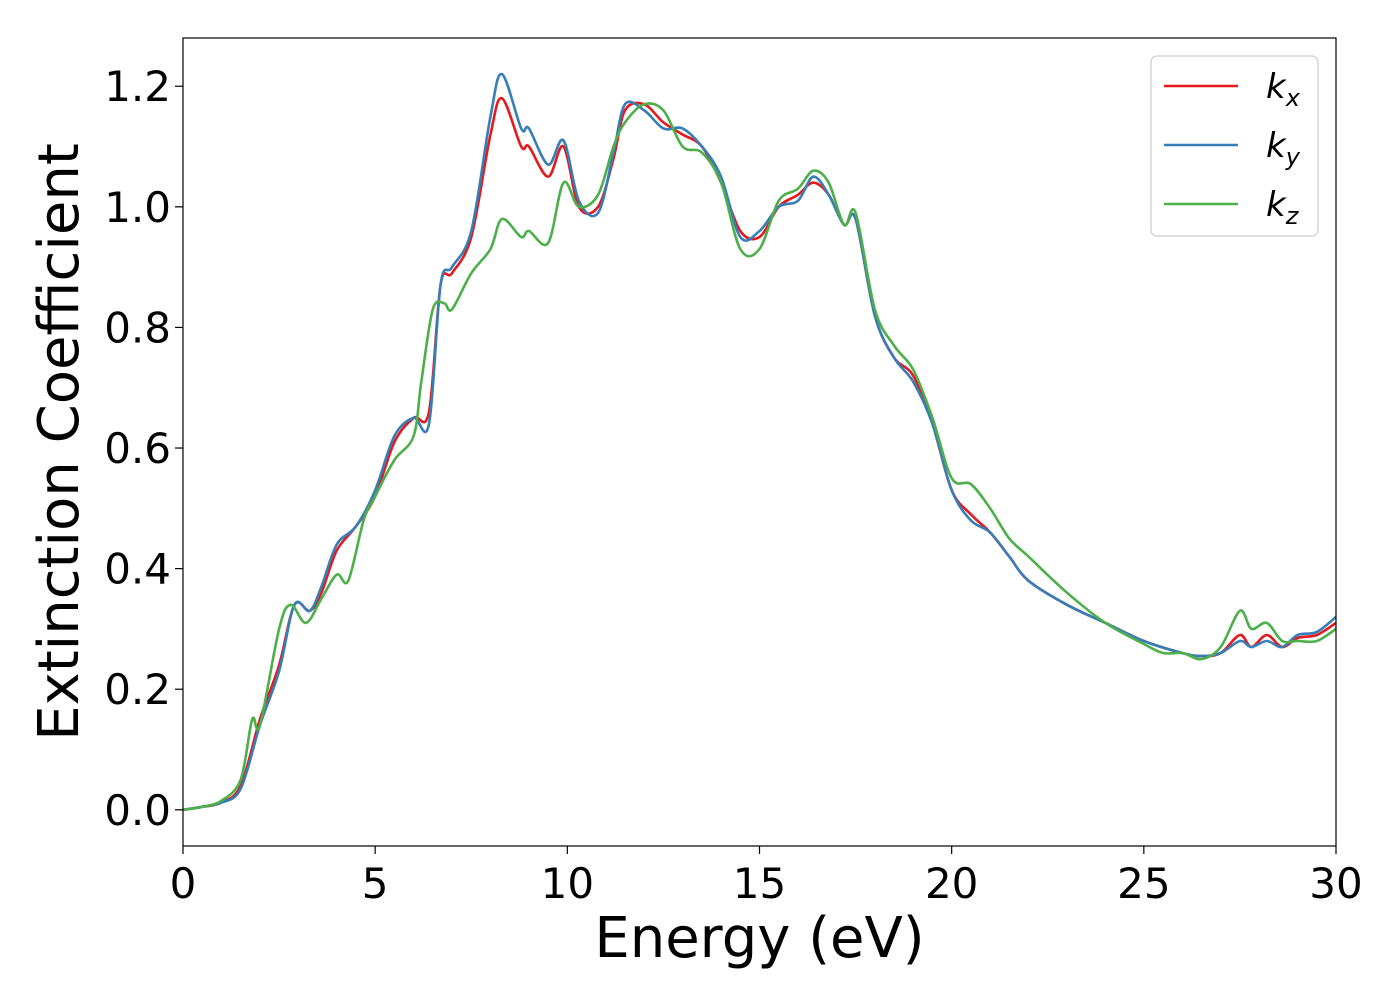 Image resolution: width=1400 pixels, height=1000 pixels. Describe the element at coordinates (1143, 883) in the screenshot. I see `x-tick-label: 25` at that location.